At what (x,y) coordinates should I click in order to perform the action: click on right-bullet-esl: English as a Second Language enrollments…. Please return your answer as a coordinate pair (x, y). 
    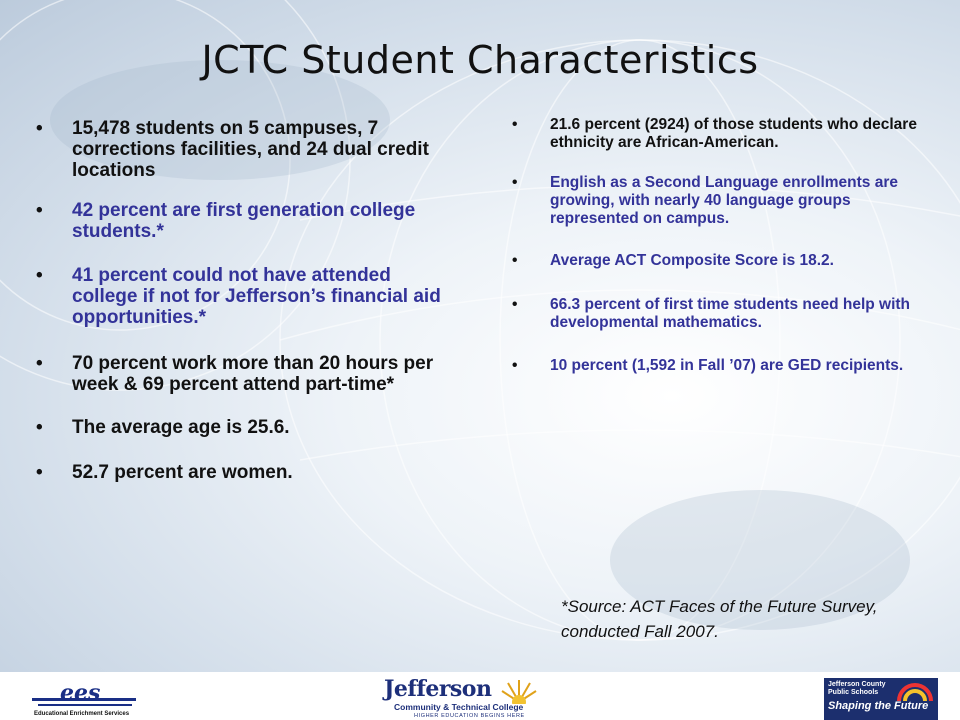
    Looking at the image, I should click on (716, 201).